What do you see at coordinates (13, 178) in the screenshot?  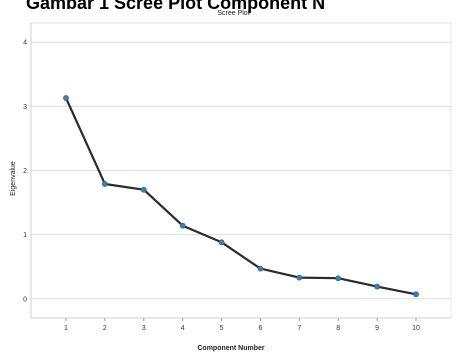 I see `y-axis-label: Eigenvalue` at bounding box center [13, 178].